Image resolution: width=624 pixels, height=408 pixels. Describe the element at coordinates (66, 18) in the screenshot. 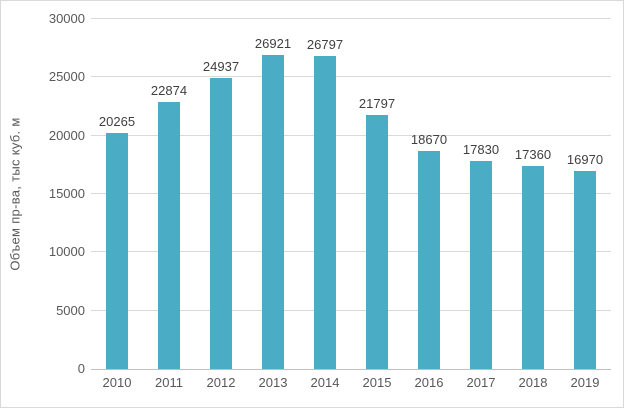

I see `y-tick-label: 30000` at that location.